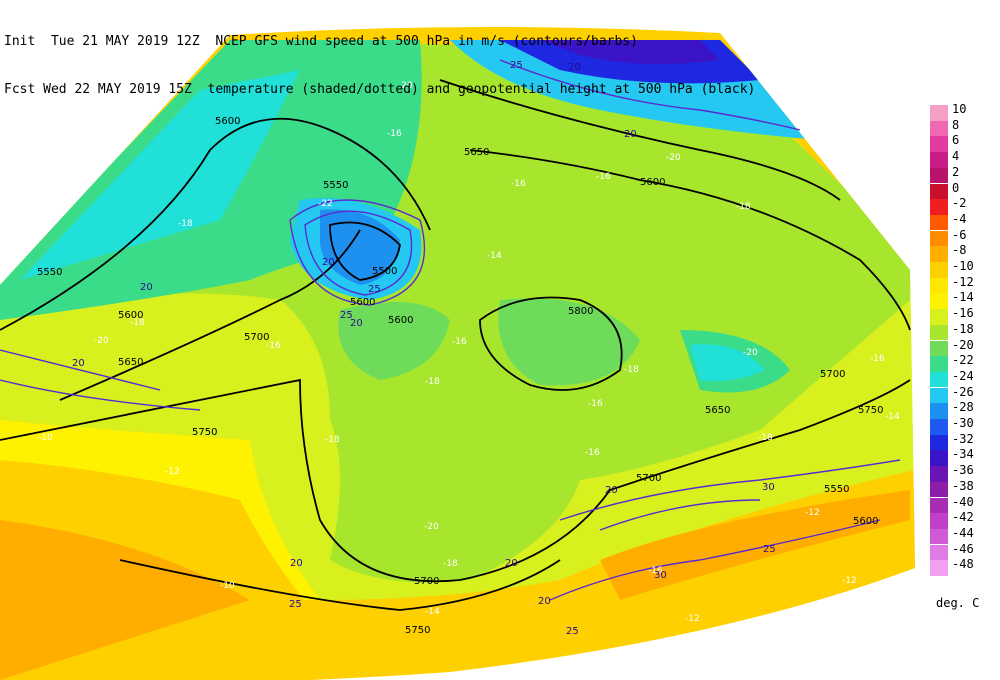 The image size is (1000, 680). What do you see at coordinates (956, 187) in the screenshot?
I see `legend-label: 0` at bounding box center [956, 187].